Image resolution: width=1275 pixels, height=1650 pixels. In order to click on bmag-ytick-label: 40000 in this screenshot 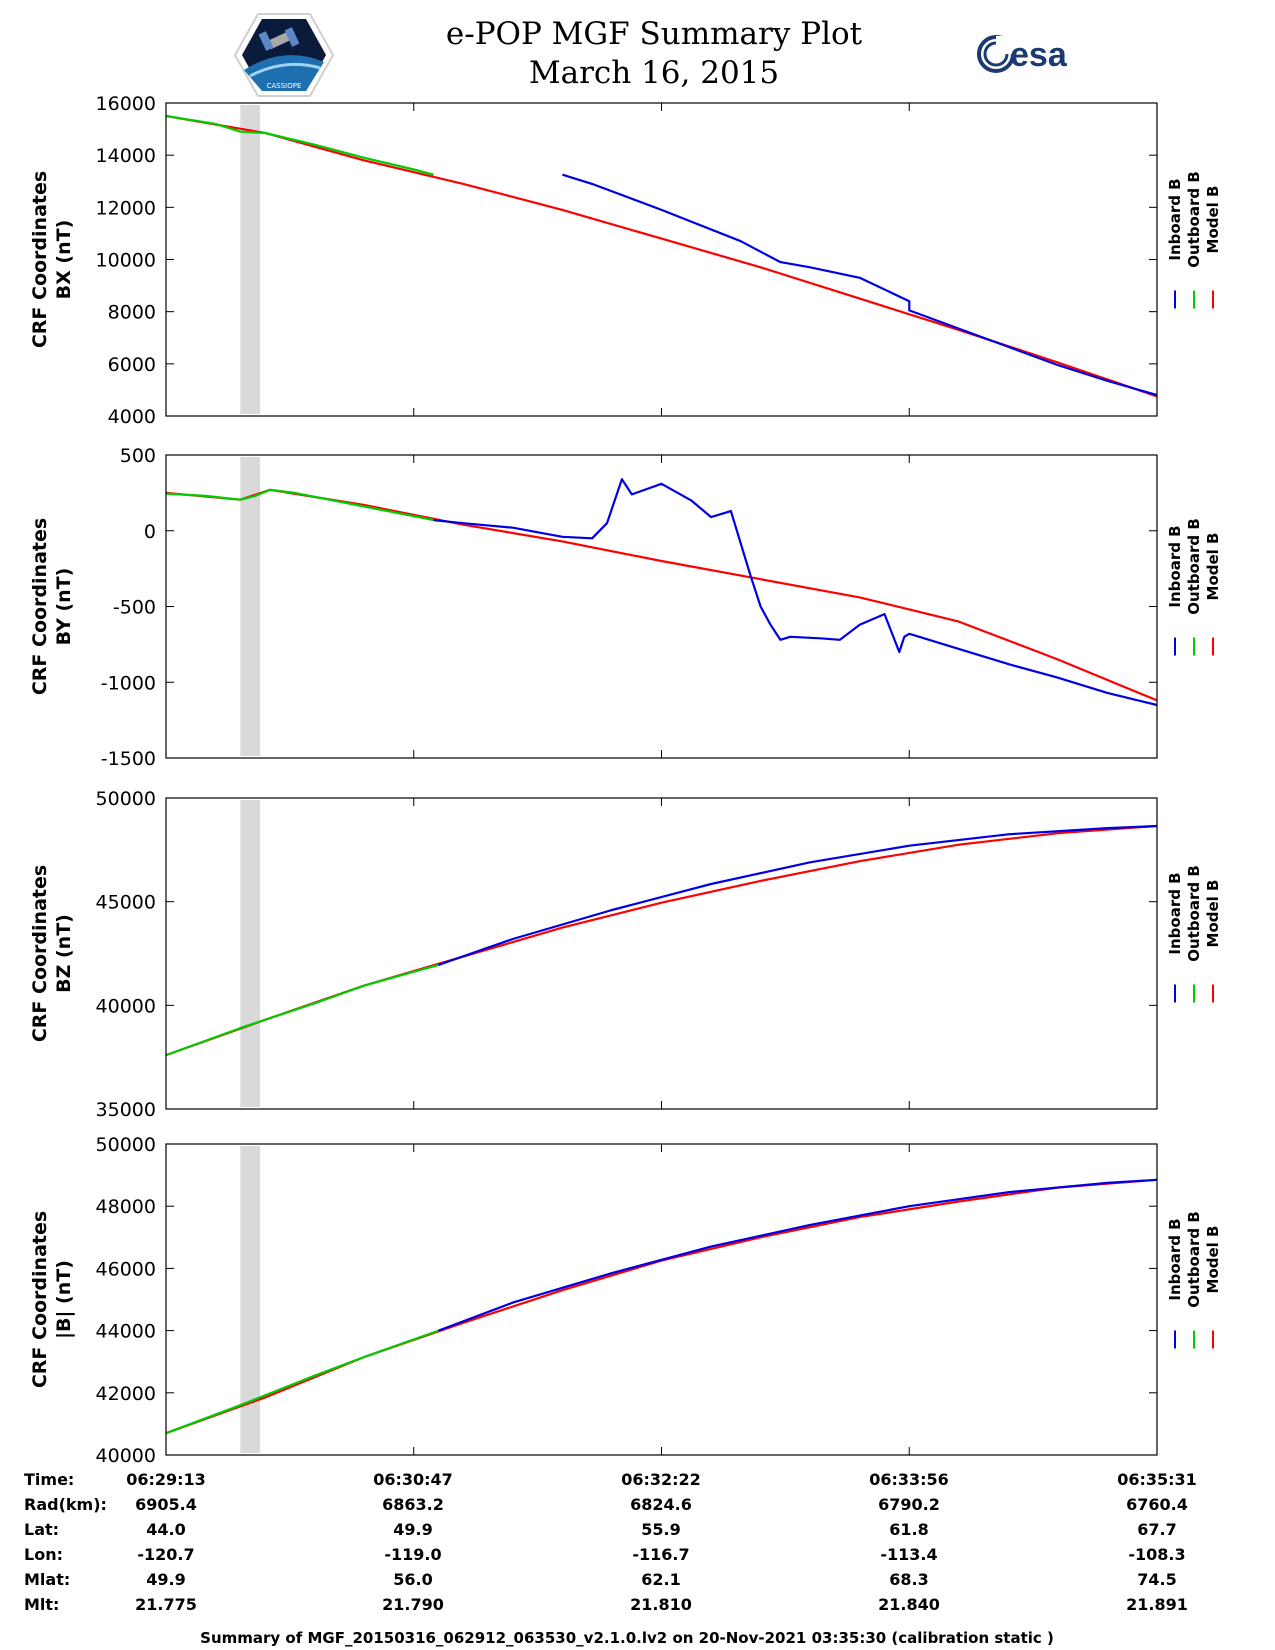, I will do `click(126, 1456)`.